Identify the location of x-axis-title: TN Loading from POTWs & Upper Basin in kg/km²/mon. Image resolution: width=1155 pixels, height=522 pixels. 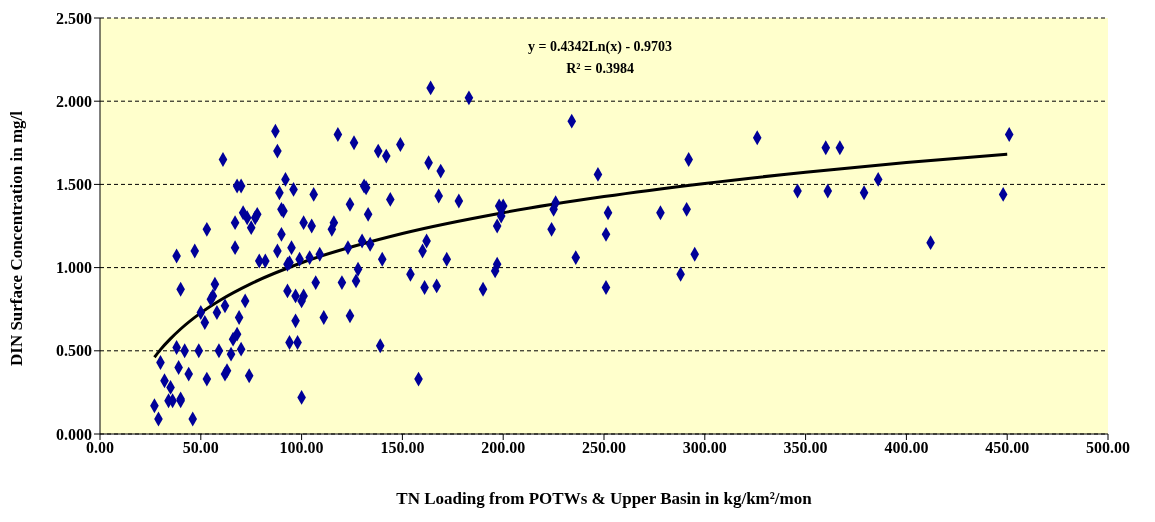
(604, 498).